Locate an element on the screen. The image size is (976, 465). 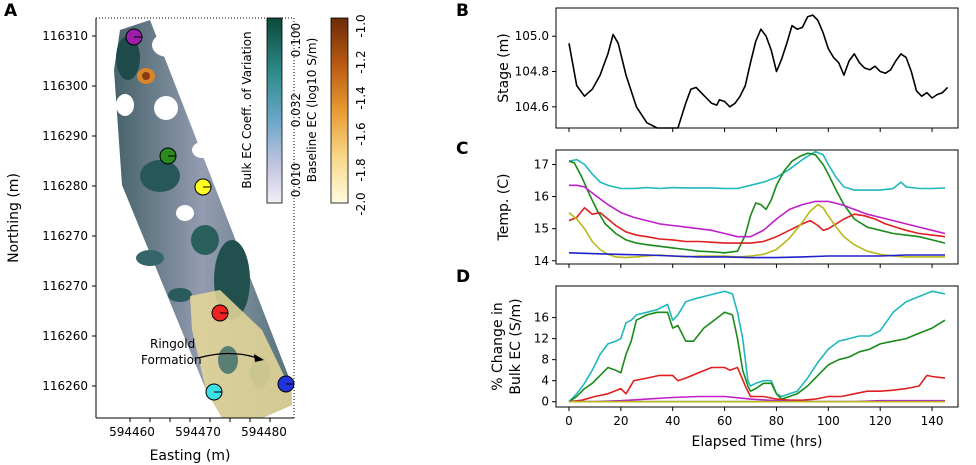
map-x-ticks: 594460 594470 594480 is located at coordinates (198, 428).